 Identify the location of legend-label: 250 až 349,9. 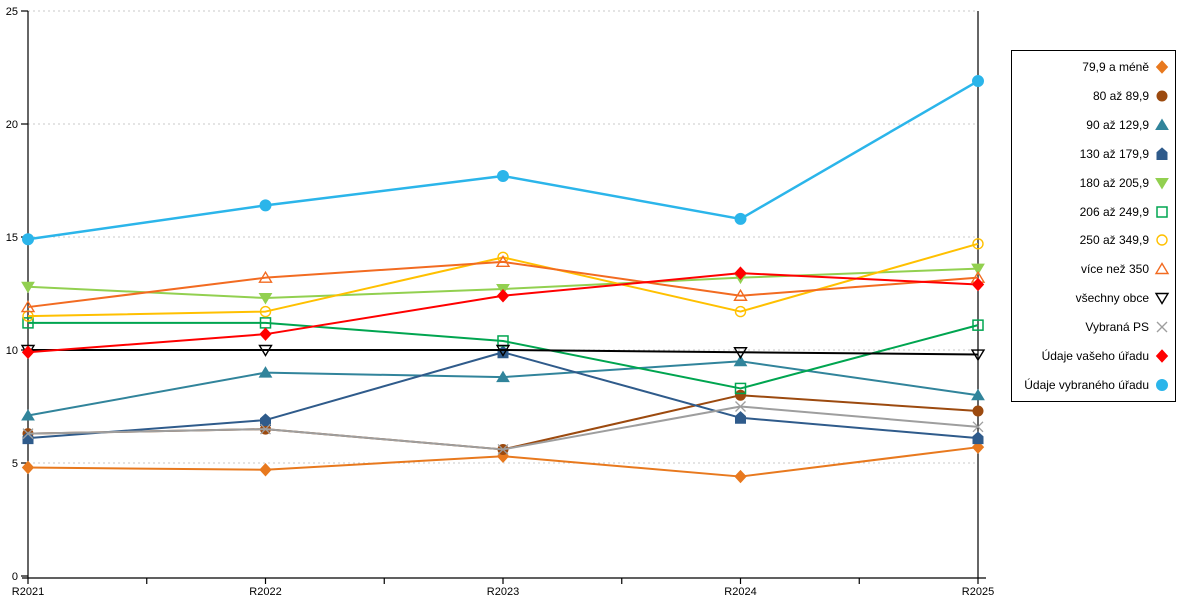
(1114, 240).